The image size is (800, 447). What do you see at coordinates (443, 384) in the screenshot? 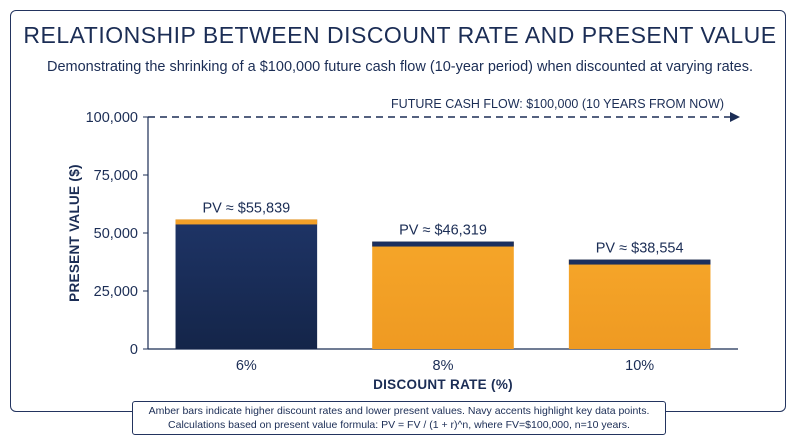
I see `x-axis-label: DISCOUNT RATE (%)` at bounding box center [443, 384].